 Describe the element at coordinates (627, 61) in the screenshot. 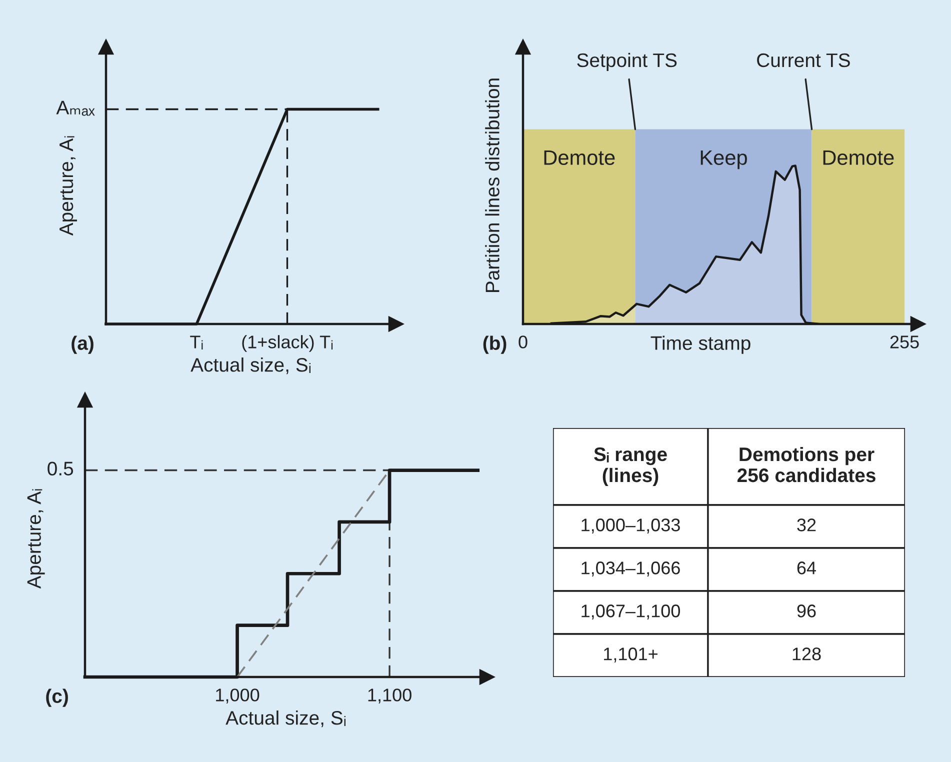

I see `annotation: Setpoint TS` at that location.